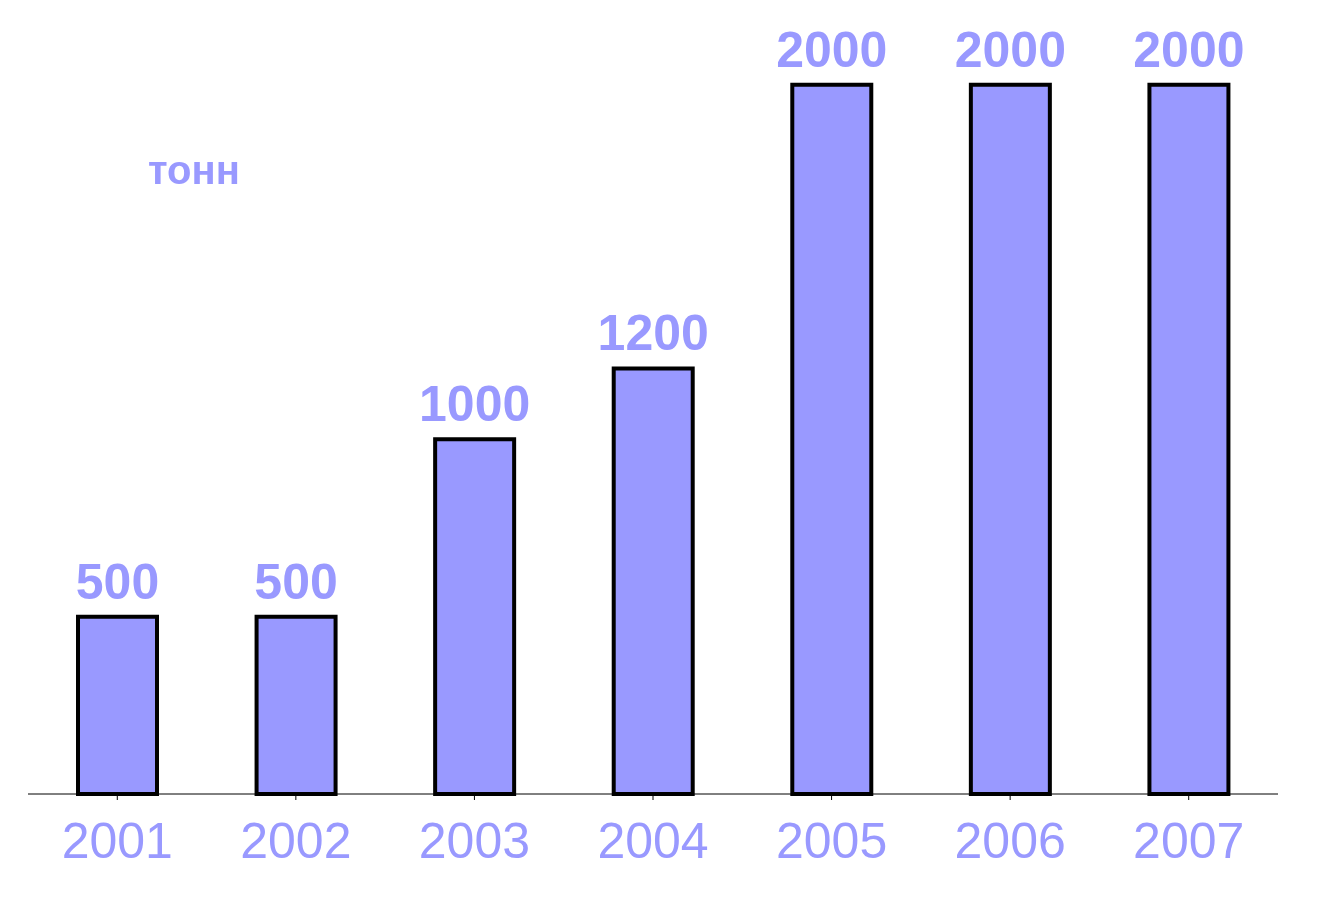 The height and width of the screenshot is (902, 1326). Describe the element at coordinates (474, 840) in the screenshot. I see `x-tick-label: 2003` at that location.